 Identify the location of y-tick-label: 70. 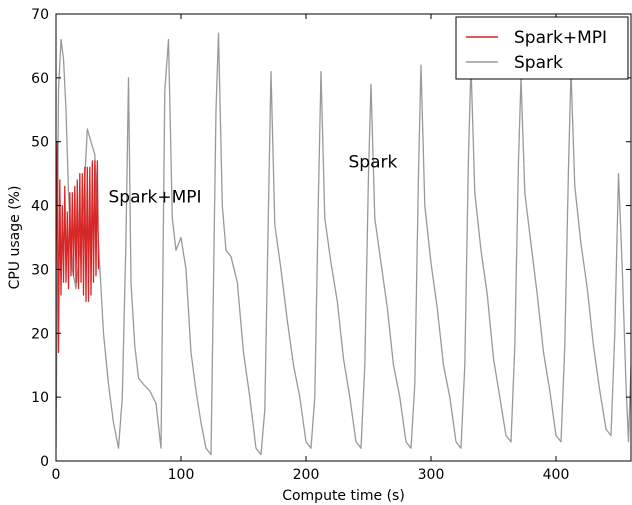
(40, 15).